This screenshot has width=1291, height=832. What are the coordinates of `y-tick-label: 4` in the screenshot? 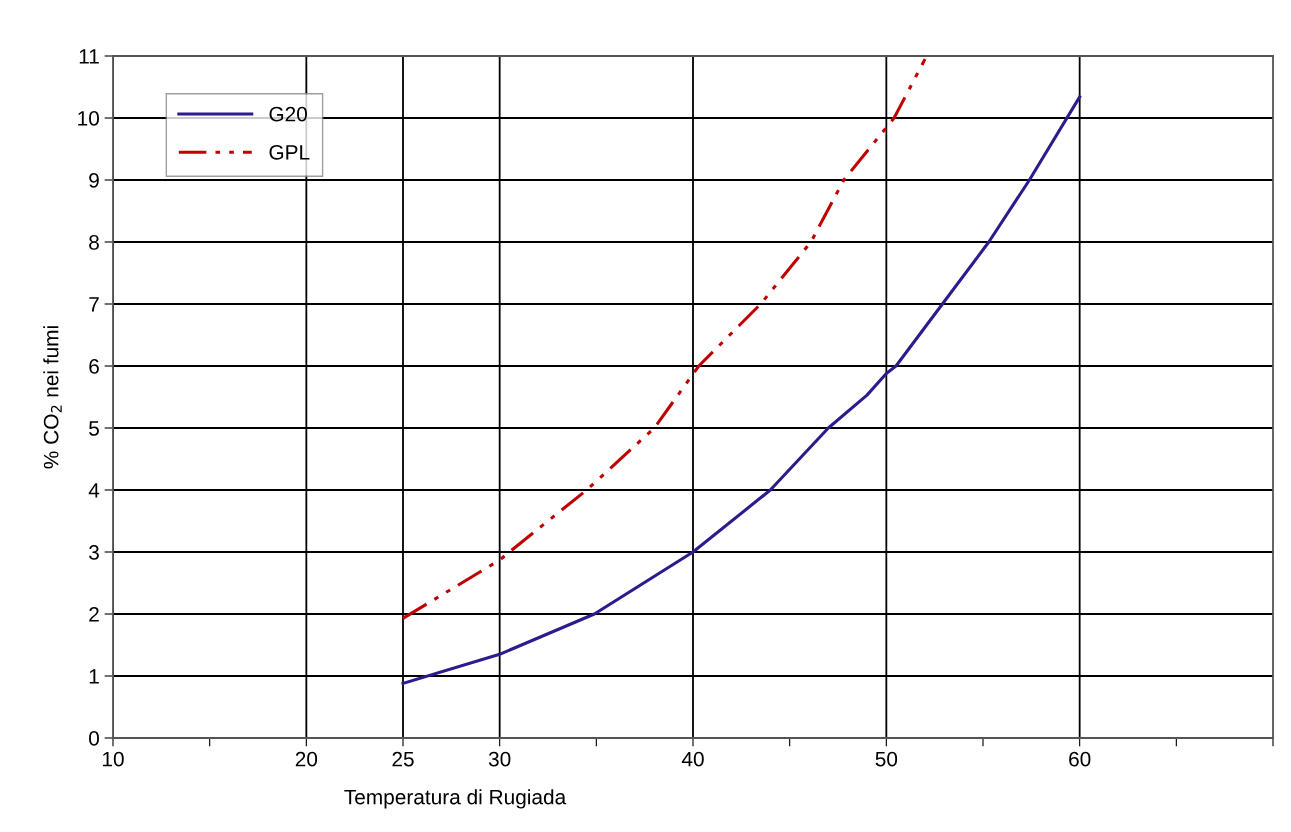 It's located at (94, 490).